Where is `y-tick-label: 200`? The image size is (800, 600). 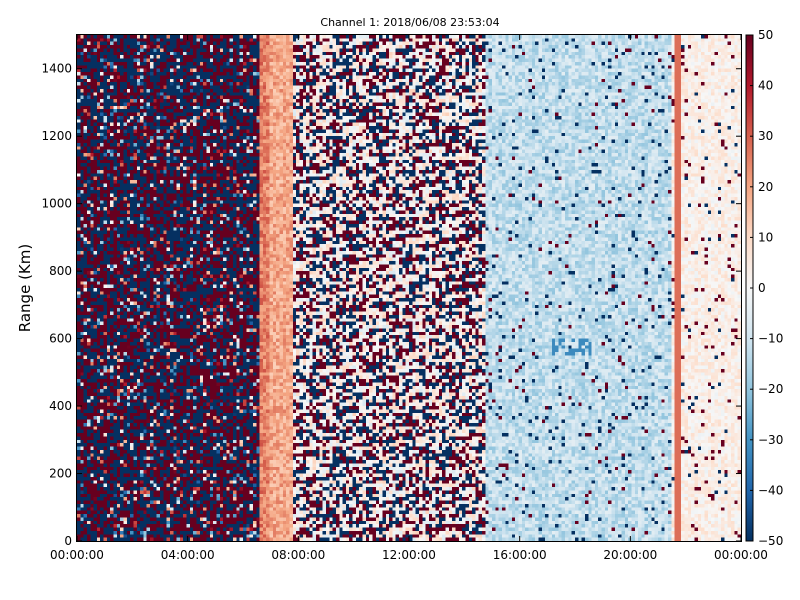 y-tick-label: 200 is located at coordinates (60, 474).